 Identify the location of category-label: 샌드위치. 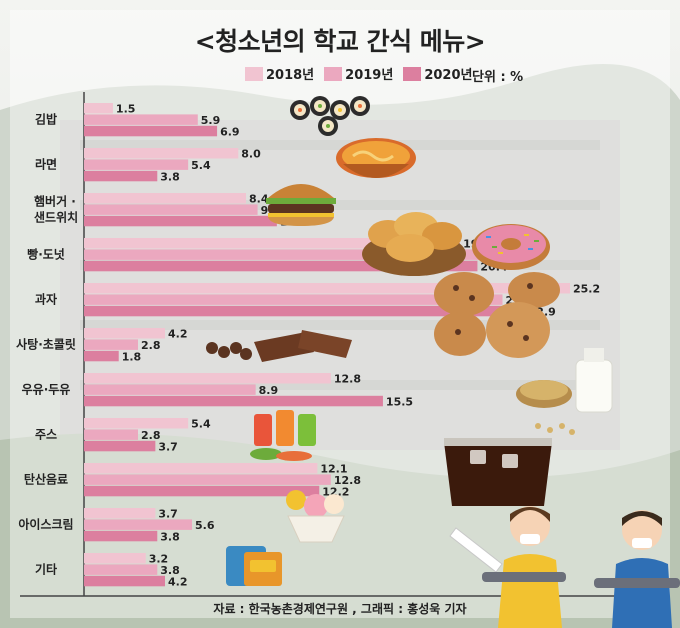
(56, 217).